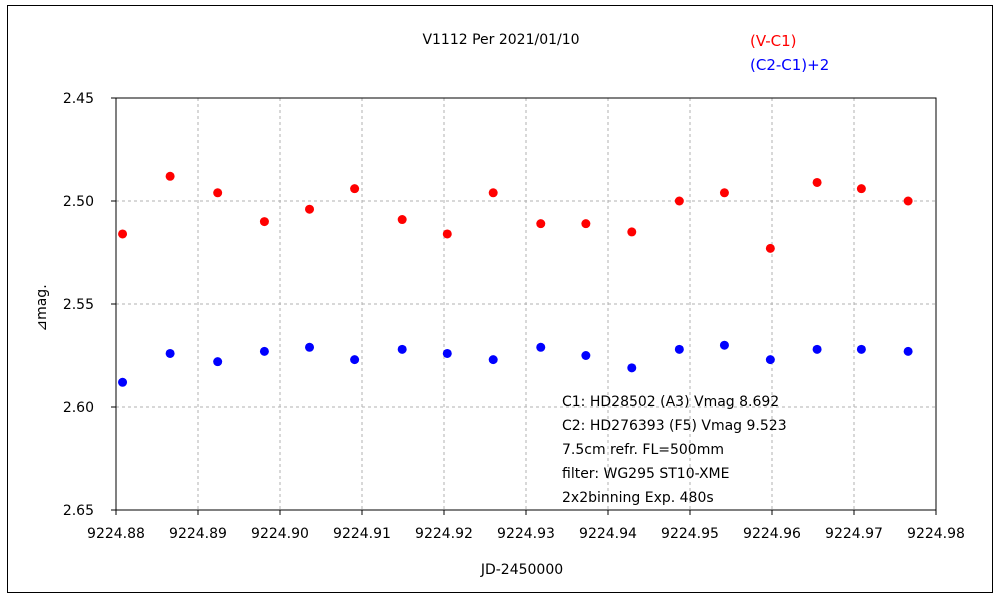 The width and height of the screenshot is (1000, 605). What do you see at coordinates (789, 65) in the screenshot?
I see `legend-entry-c2-c1: (C2-C1)+2` at bounding box center [789, 65].